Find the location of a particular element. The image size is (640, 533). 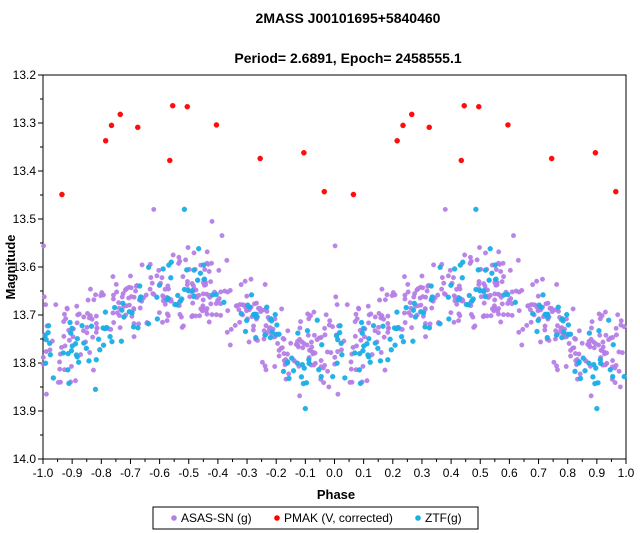

y-tick-label: 13.3 is located at coordinates (25, 123).